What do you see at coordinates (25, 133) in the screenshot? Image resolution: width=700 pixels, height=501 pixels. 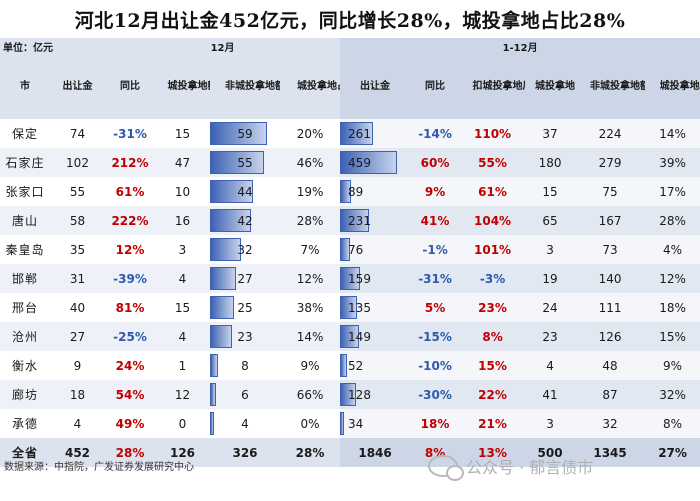 I see `city-cell: 保定` at bounding box center [25, 133].